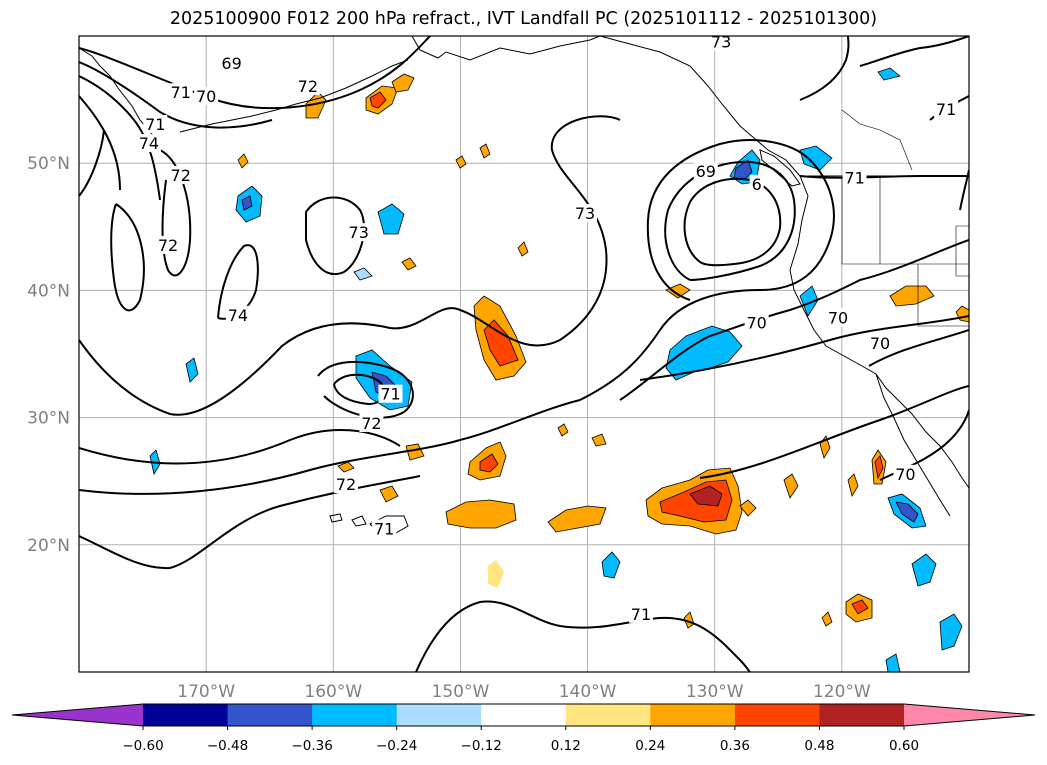  What do you see at coordinates (227, 746) in the screenshot?
I see `colorbar-tick-label: −0.48` at bounding box center [227, 746].